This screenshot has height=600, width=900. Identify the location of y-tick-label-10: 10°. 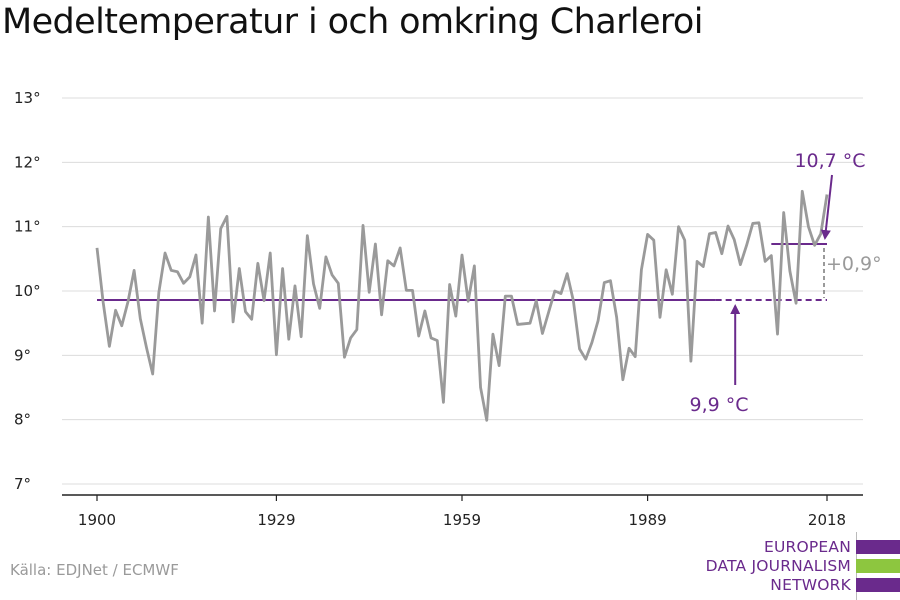
(27, 291).